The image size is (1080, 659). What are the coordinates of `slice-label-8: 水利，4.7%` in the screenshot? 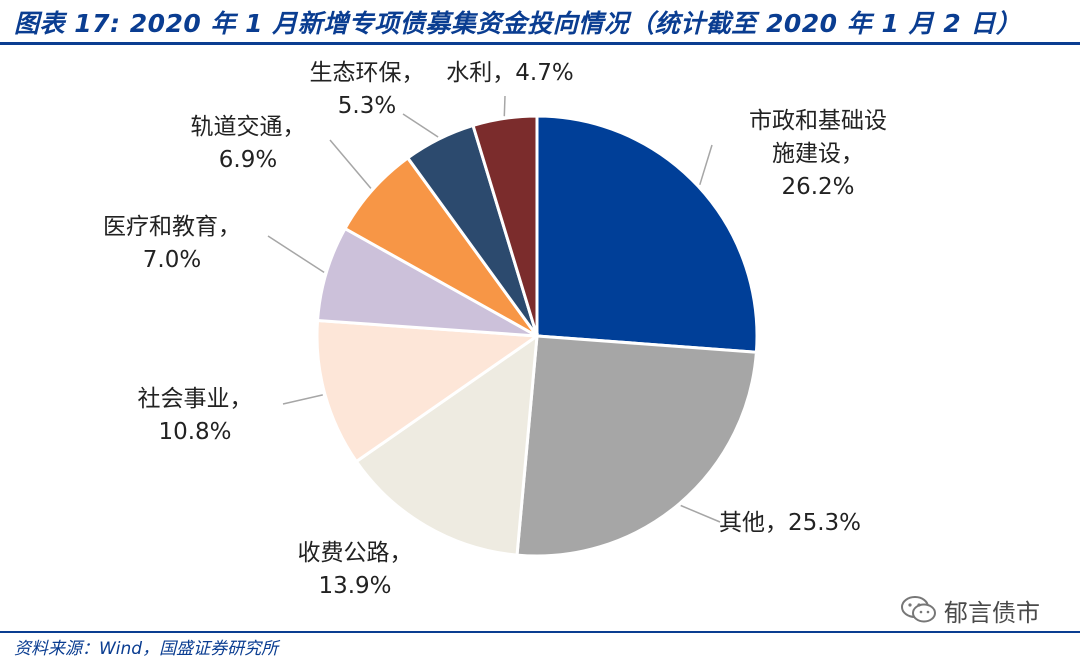 It's located at (509, 73).